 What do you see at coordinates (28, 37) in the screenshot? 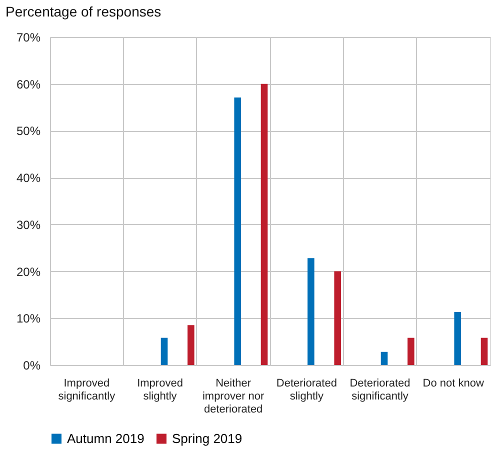
I see `y-tick-label: 70%` at bounding box center [28, 37].